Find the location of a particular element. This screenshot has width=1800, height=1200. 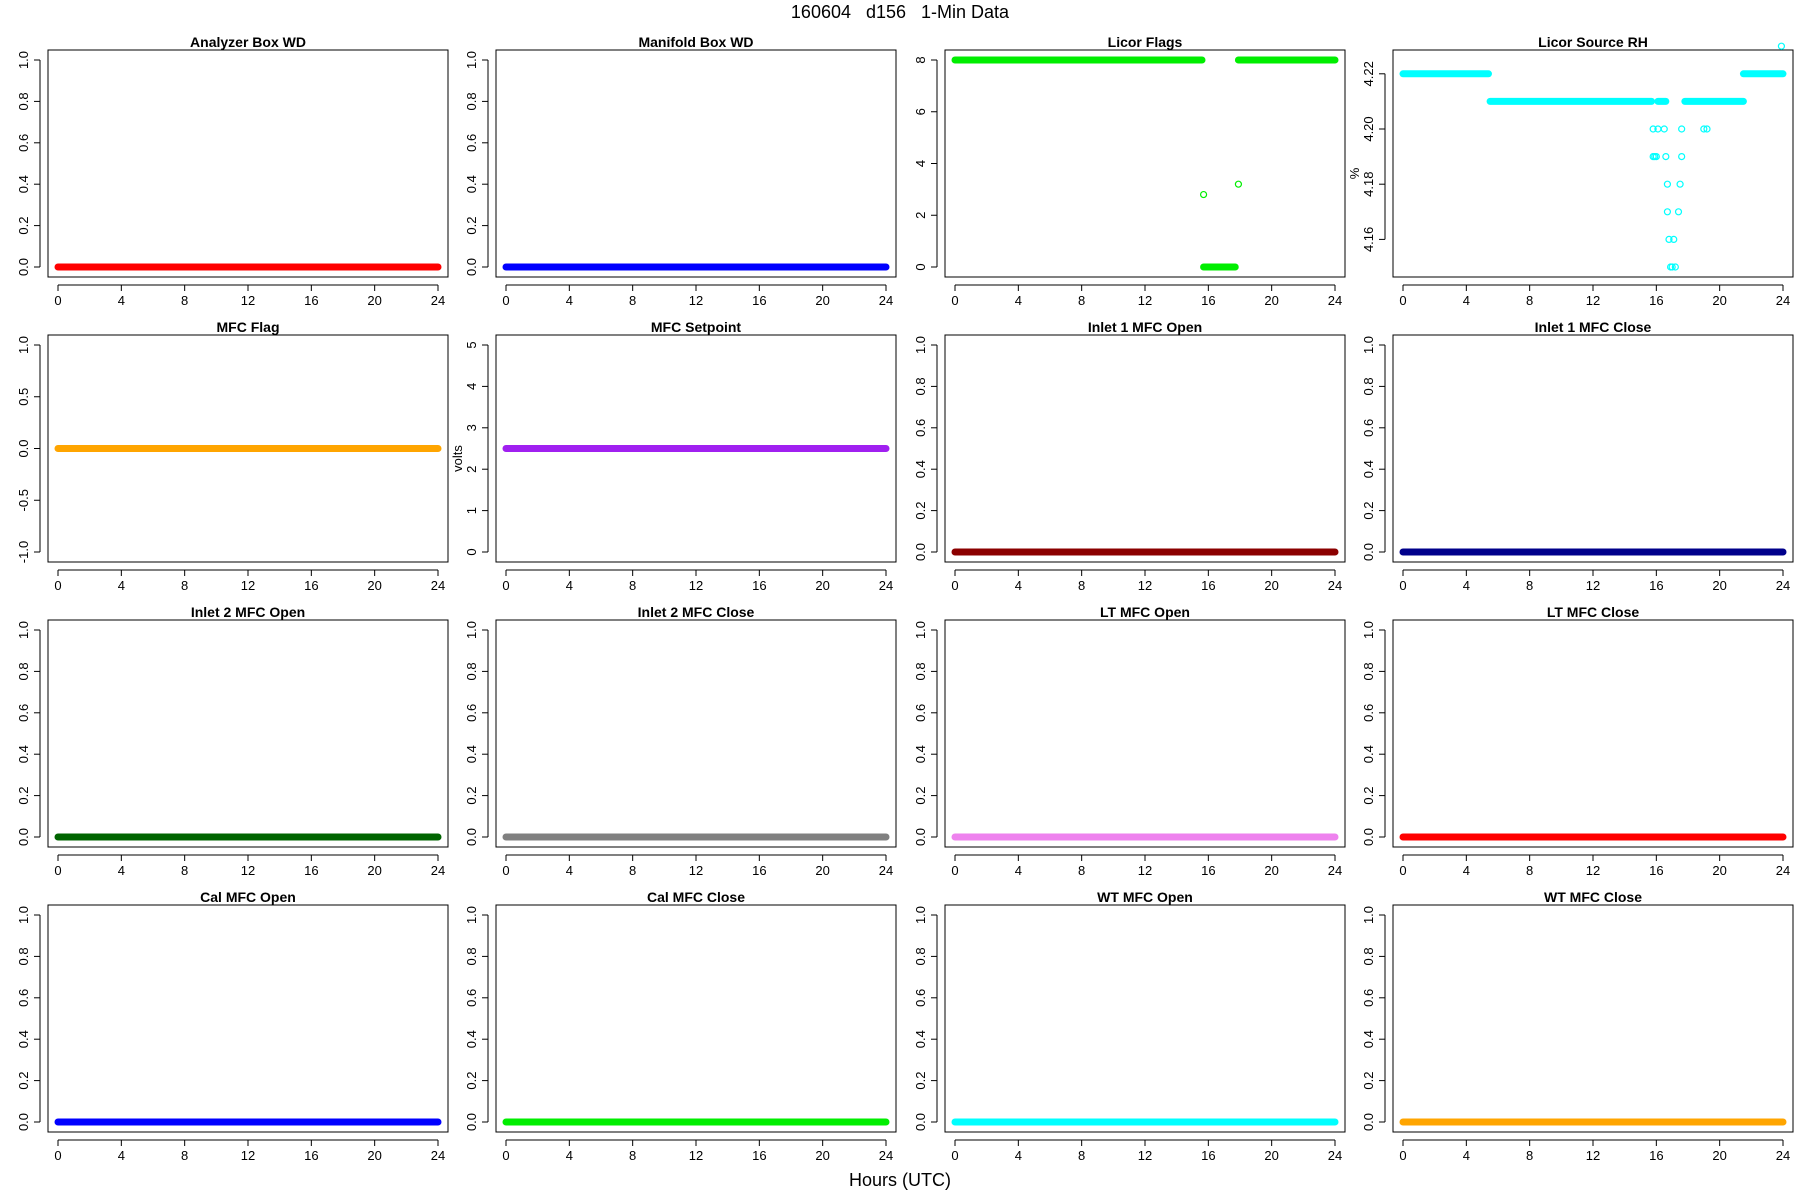

y-tick-label: 4.20 is located at coordinates (1368, 128).